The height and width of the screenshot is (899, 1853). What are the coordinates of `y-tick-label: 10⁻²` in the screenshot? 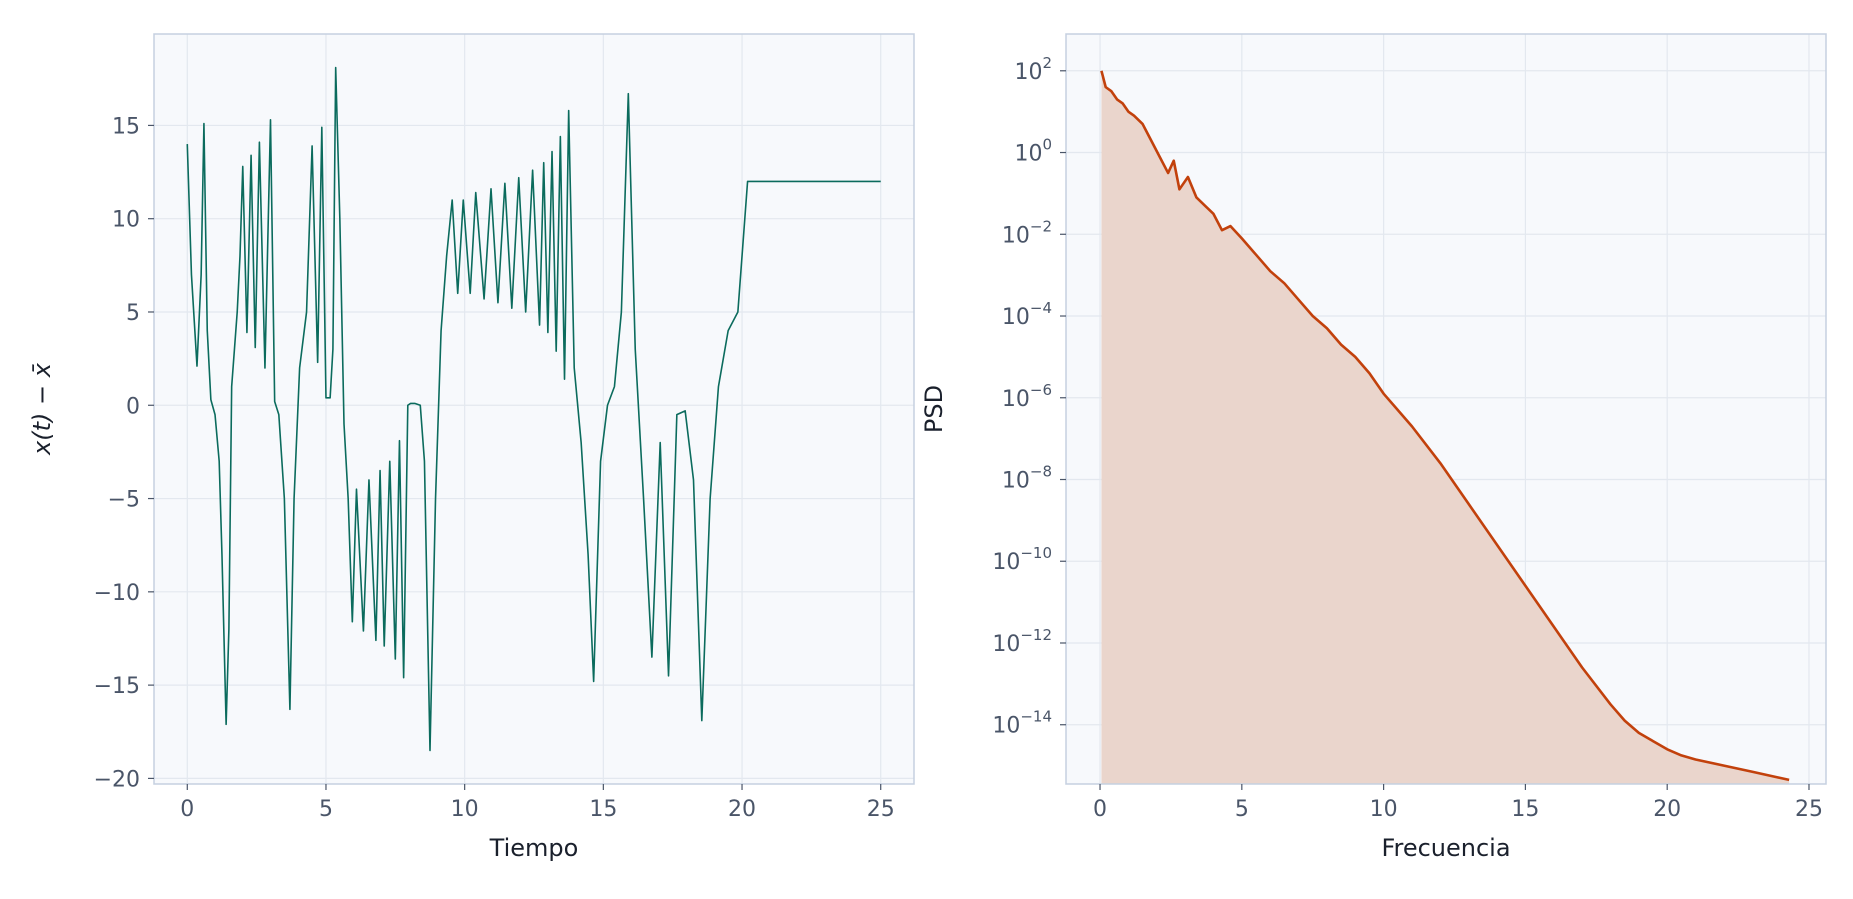 It's located at (1027, 232).